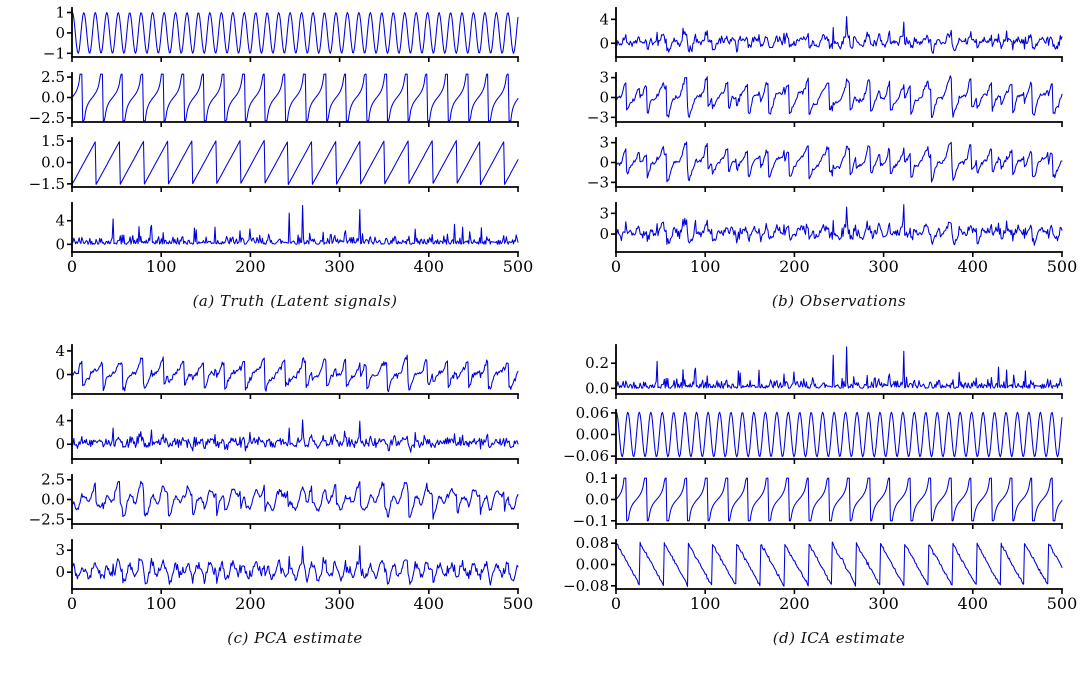  I want to click on signal-trace-d4, so click(839, 564).